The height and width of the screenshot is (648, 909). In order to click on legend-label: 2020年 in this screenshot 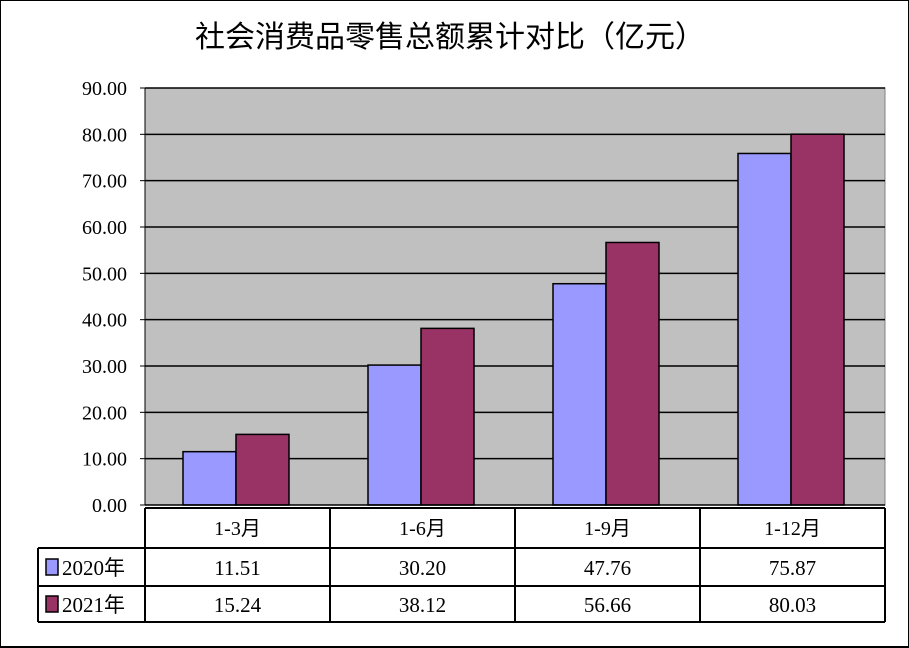, I will do `click(93, 568)`.